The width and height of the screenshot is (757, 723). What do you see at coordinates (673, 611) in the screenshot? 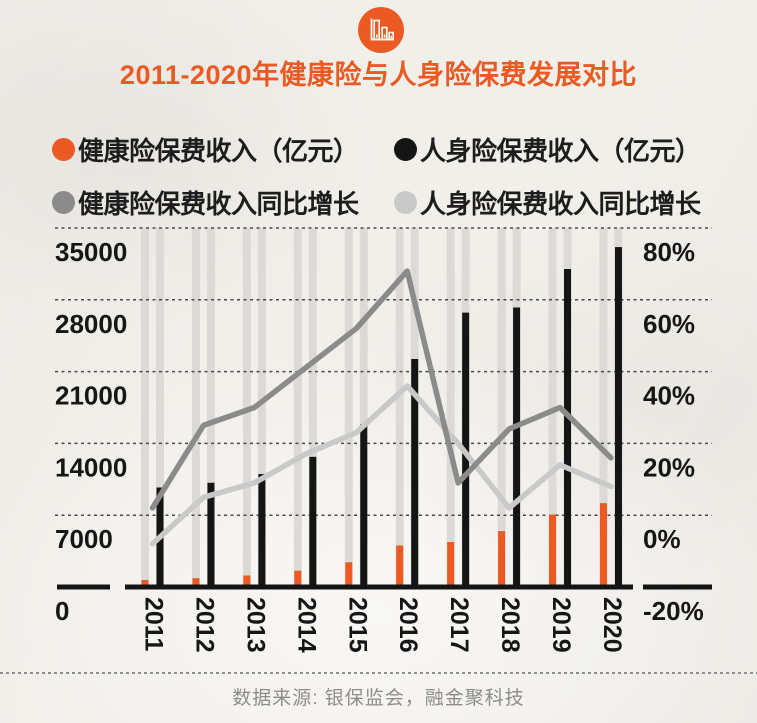
I see `y-tick-label-right: -20%` at bounding box center [673, 611].